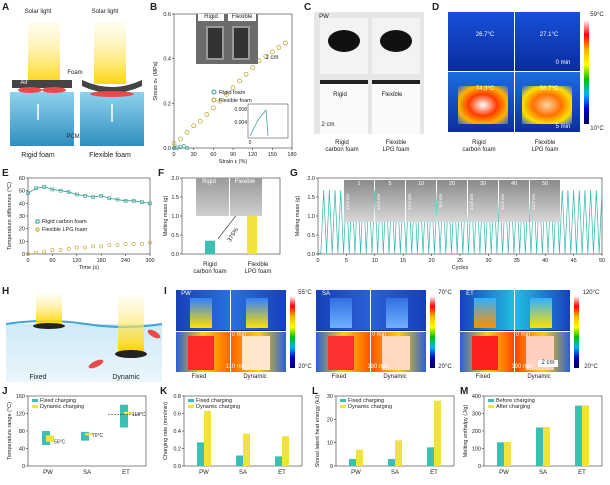  I want to click on g-inset-0: 1 14.8 cm, so click(359, 201).